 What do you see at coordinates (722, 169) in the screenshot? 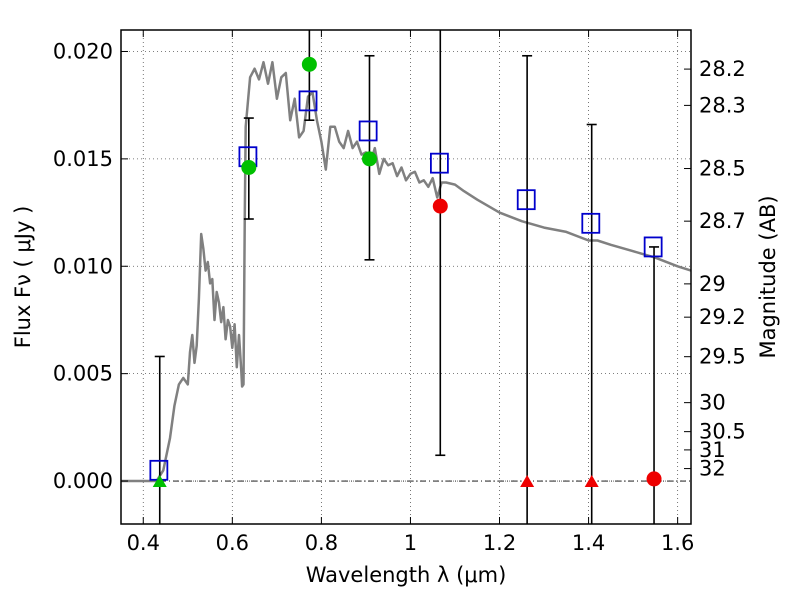
I see `magnitude-tick-label: 28.5` at bounding box center [722, 169].